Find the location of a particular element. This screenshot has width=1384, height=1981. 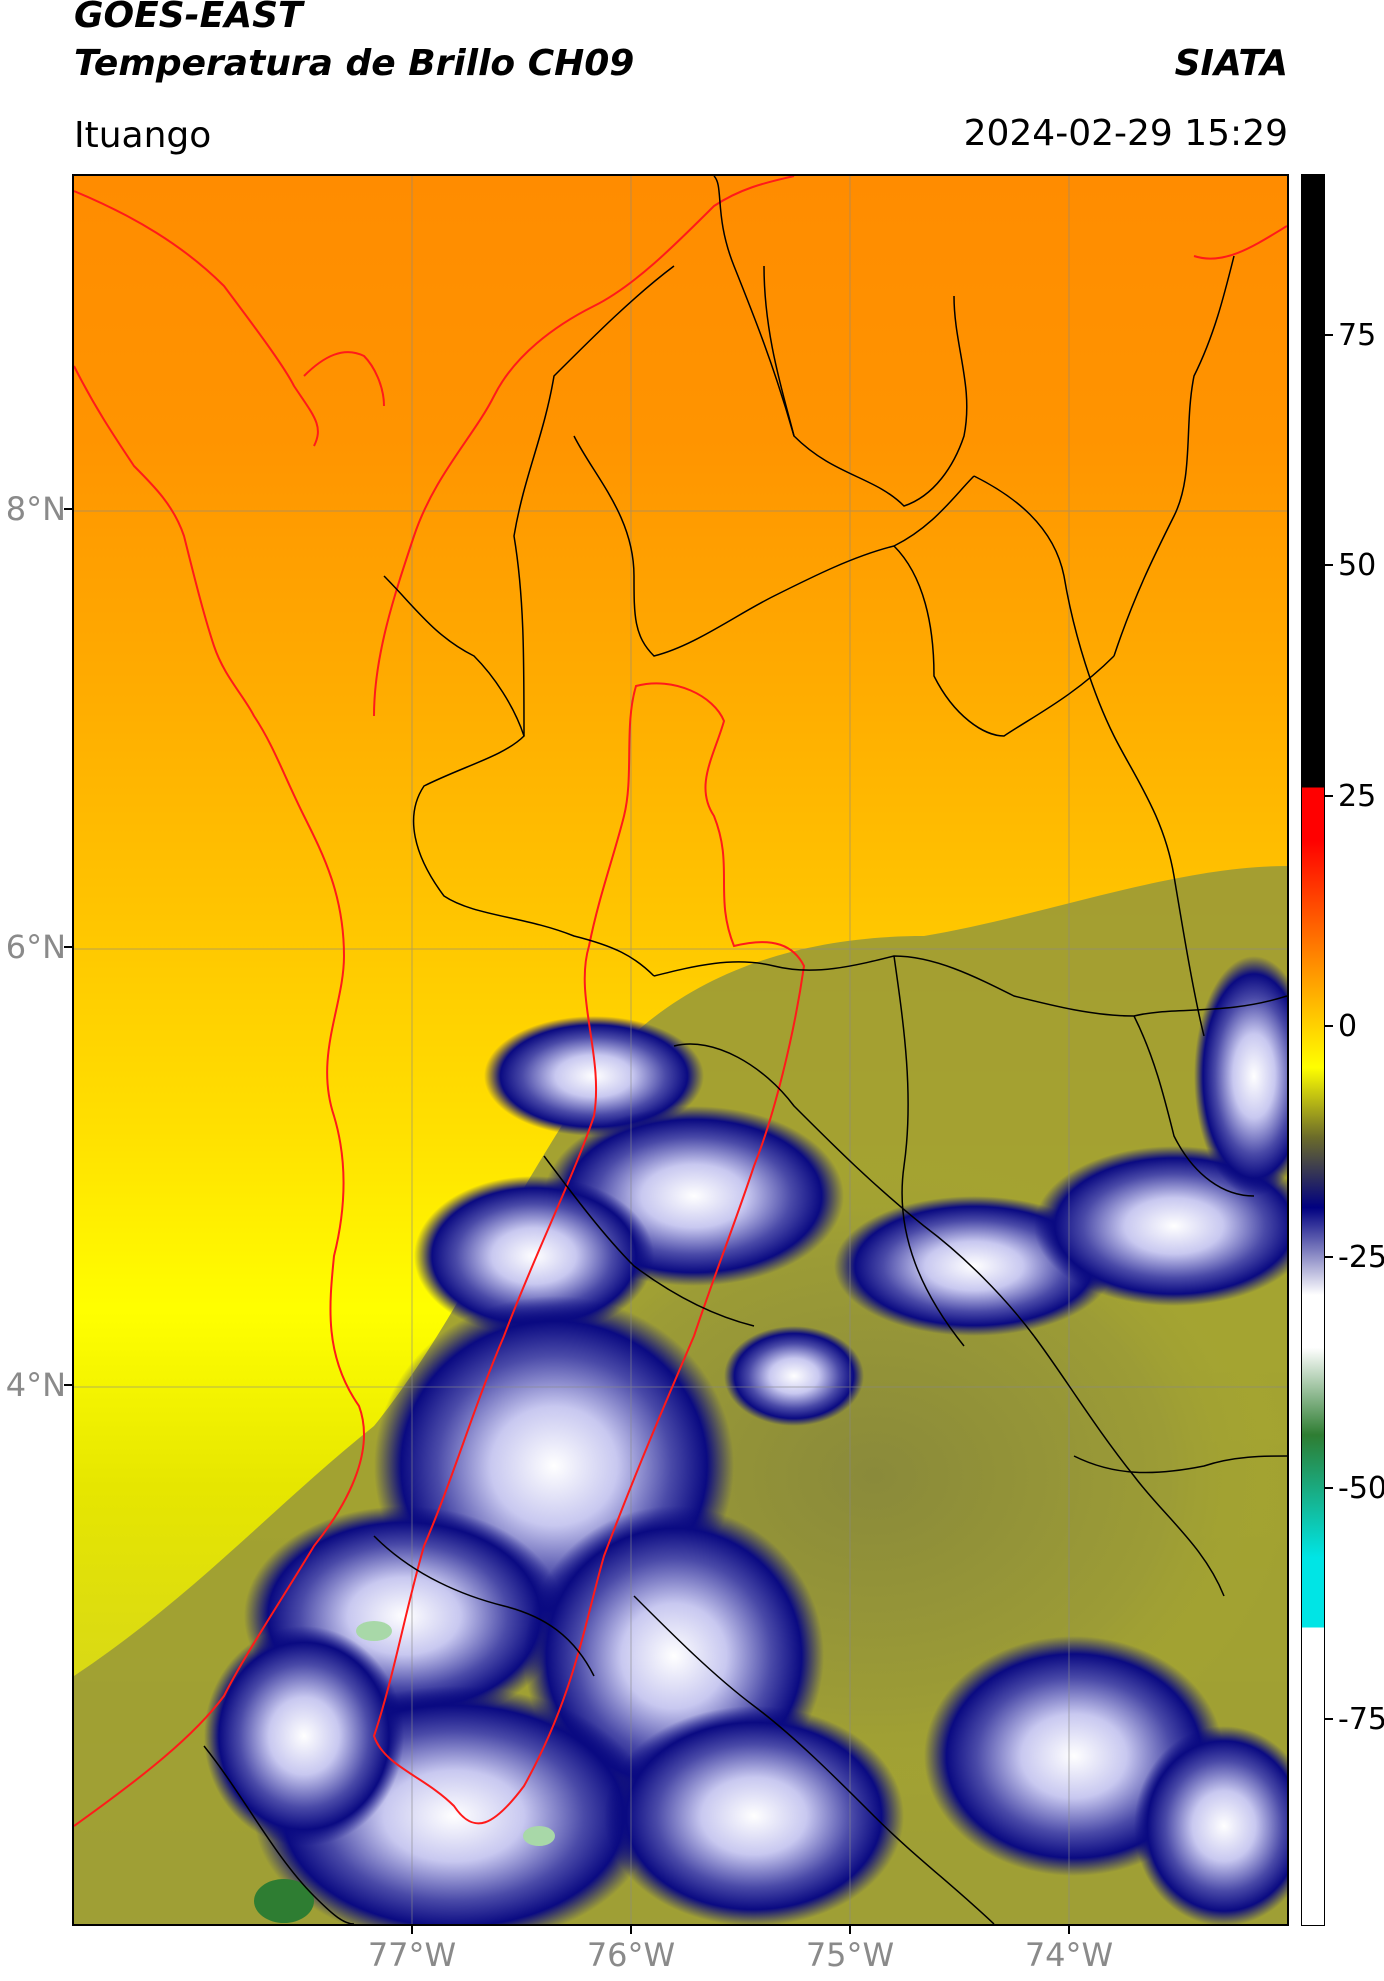

colorbar-label-0: 0 is located at coordinates (1348, 1026).